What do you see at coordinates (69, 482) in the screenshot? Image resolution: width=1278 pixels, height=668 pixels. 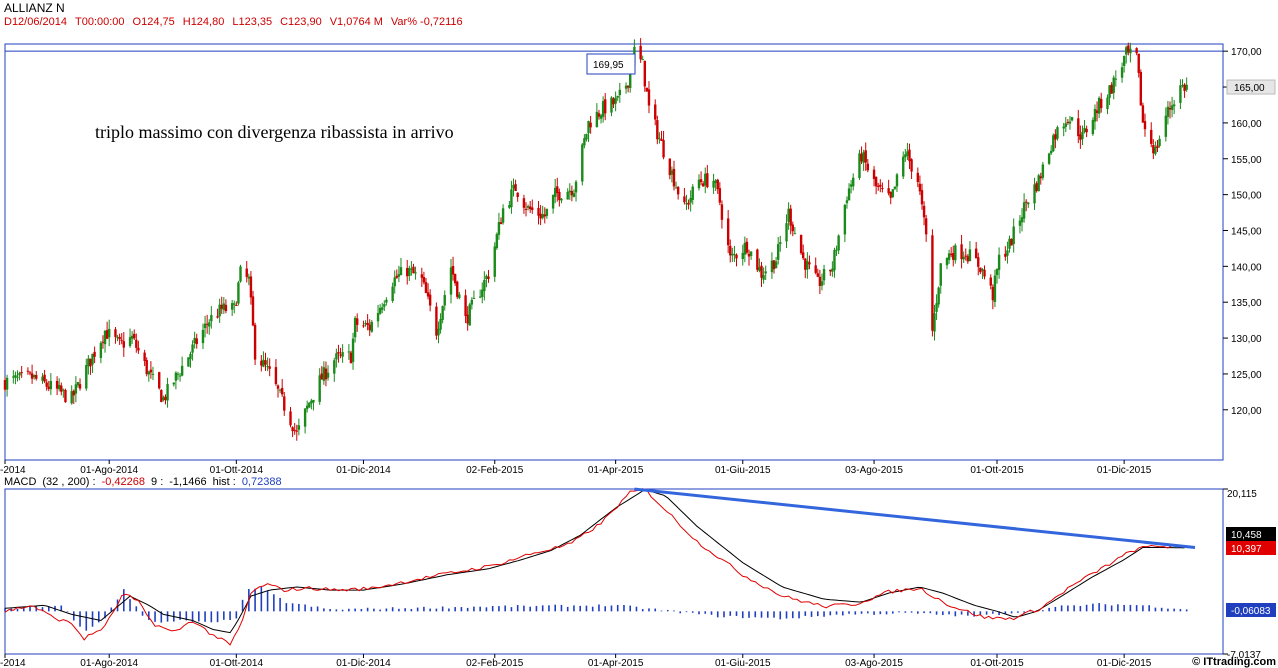 I see `macd-params: (32 , 200) :` at bounding box center [69, 482].